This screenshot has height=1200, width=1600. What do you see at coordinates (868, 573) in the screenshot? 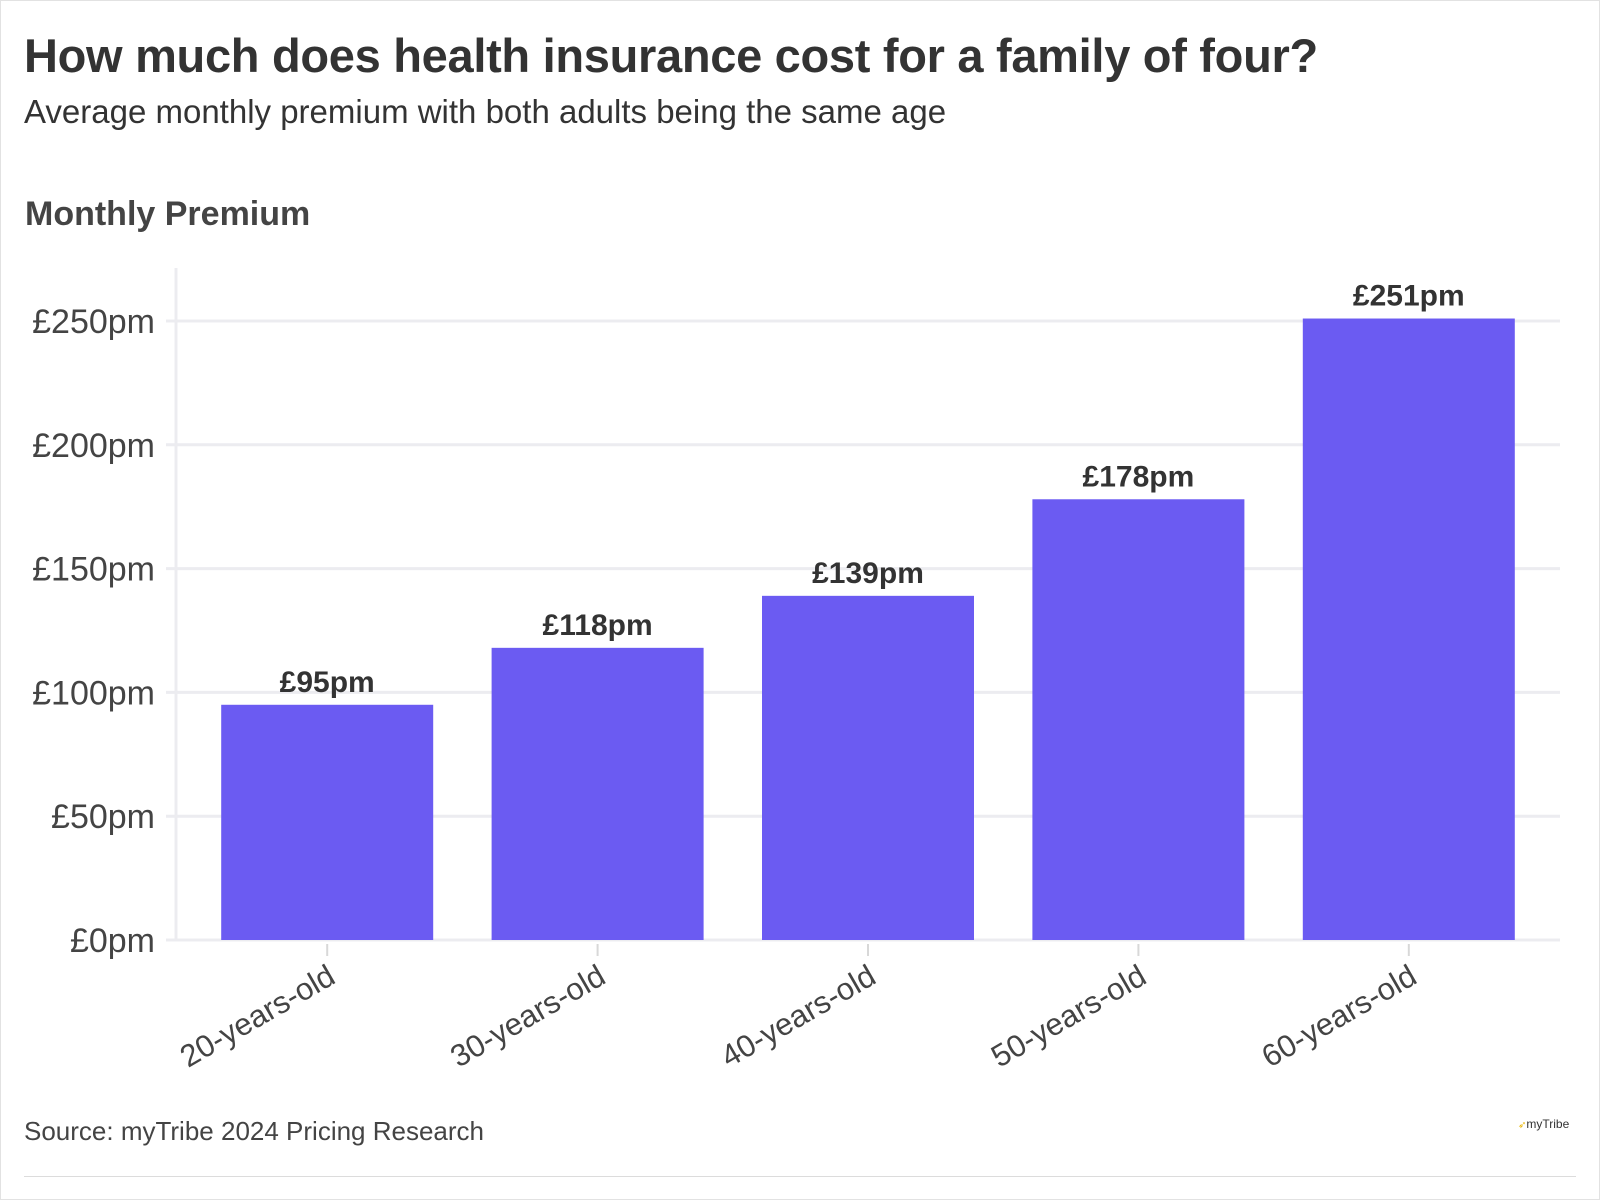
I see `data-label: £139pm` at bounding box center [868, 573].